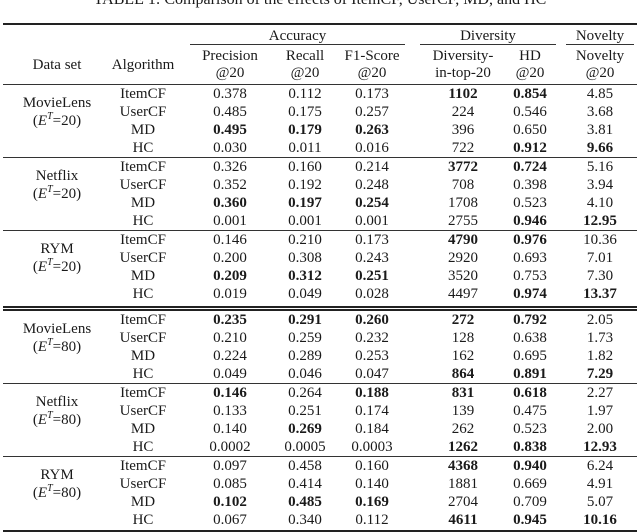  Describe the element at coordinates (530, 520) in the screenshot. I see `table-value: 0.945` at that location.